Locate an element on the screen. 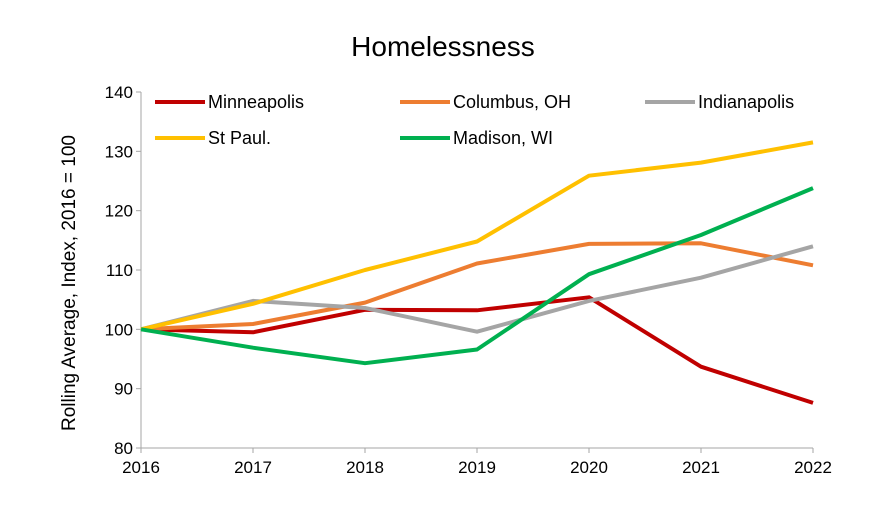  y-tick-label: 80 is located at coordinates (123, 448).